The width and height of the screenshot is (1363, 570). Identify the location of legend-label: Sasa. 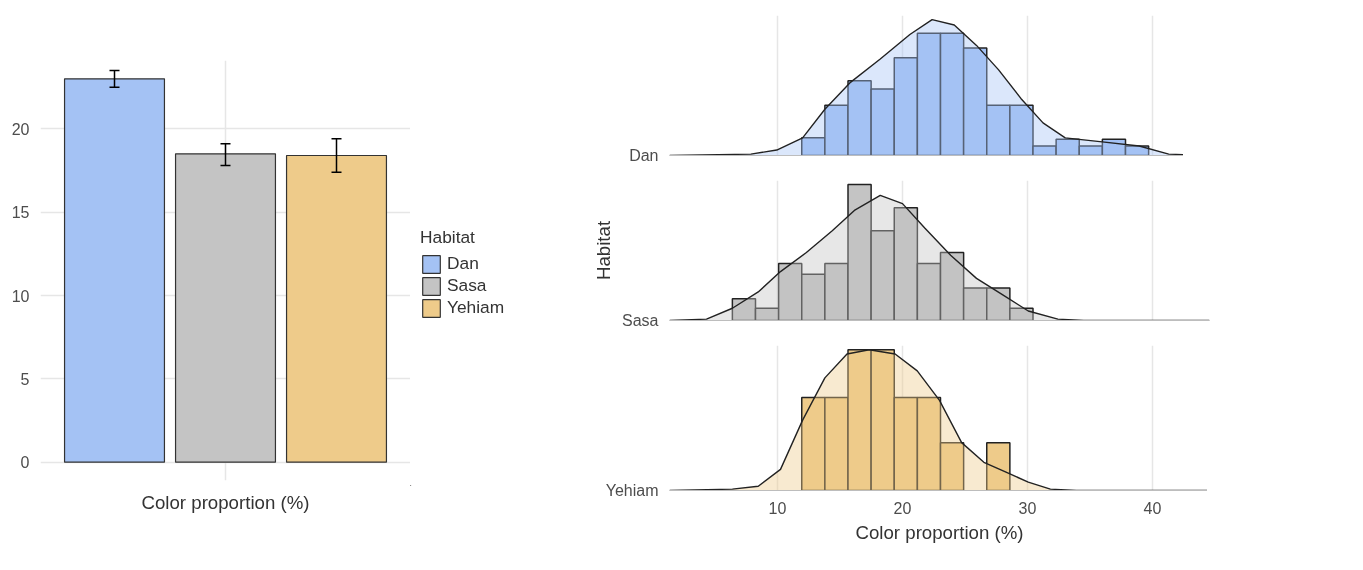
(467, 285).